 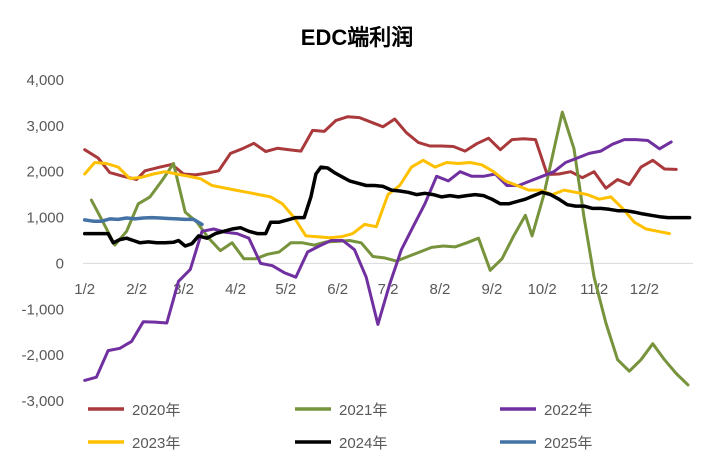 I want to click on legend-label: 2023年, so click(x=156, y=443).